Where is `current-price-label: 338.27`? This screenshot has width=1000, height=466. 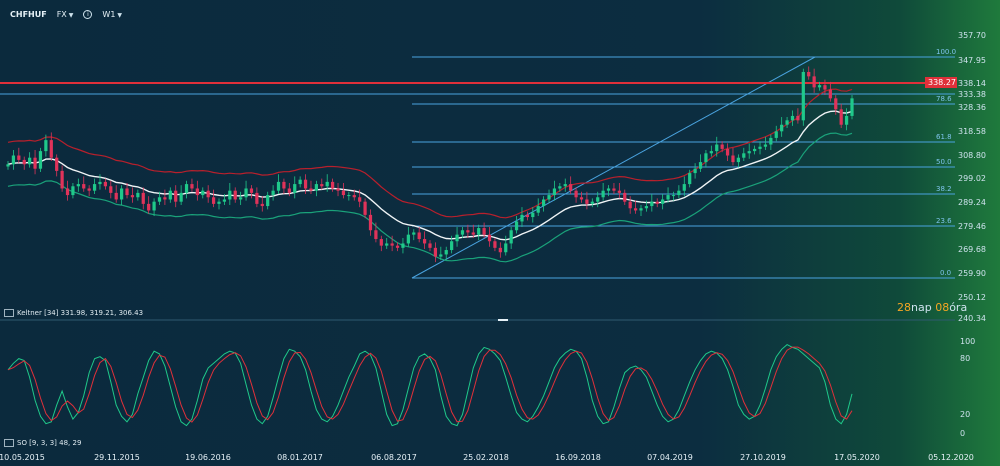
current-price-label: 338.27 is located at coordinates (942, 82).